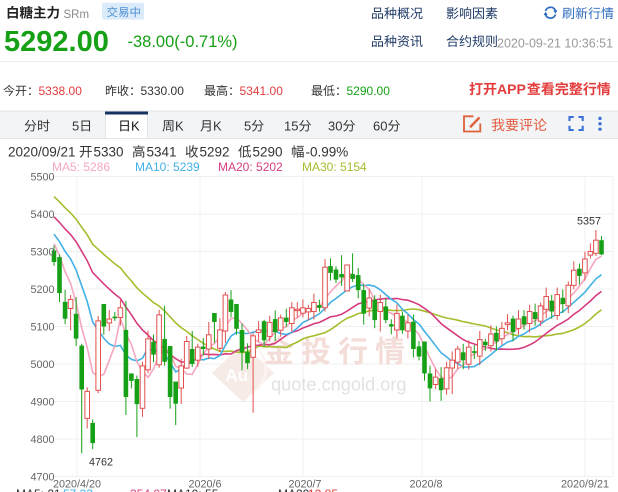 Image resolution: width=618 pixels, height=492 pixels. I want to click on svg-text: APP, so click(511, 89).